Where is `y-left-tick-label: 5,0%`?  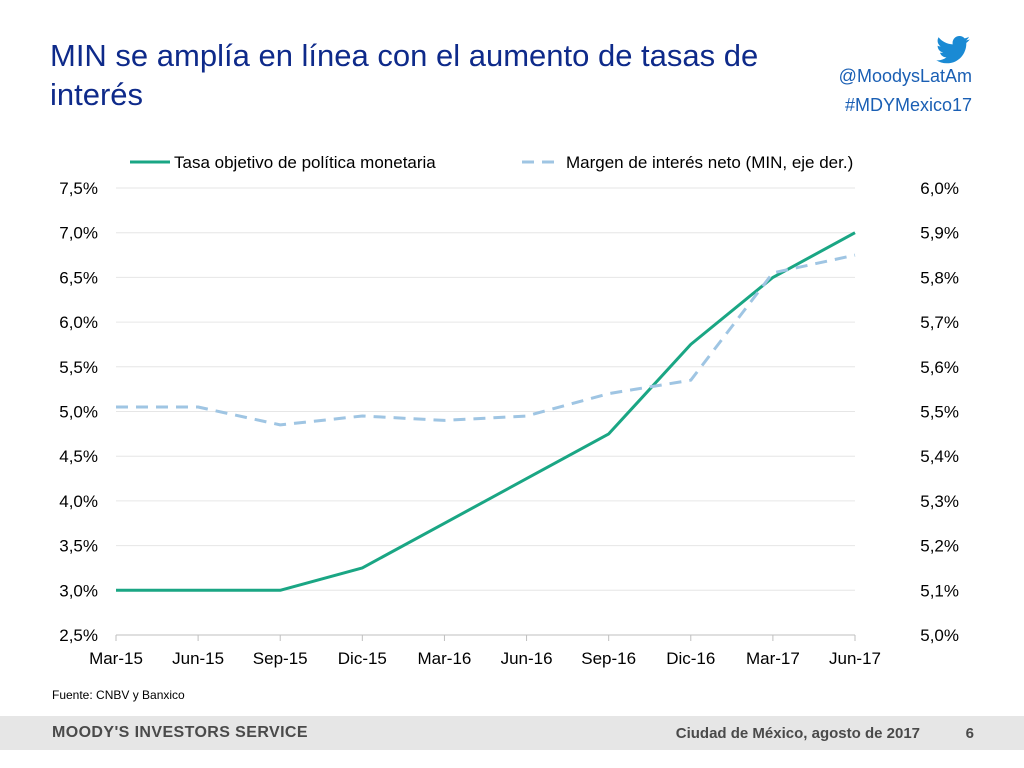
y-left-tick-label: 5,0% is located at coordinates (78, 412).